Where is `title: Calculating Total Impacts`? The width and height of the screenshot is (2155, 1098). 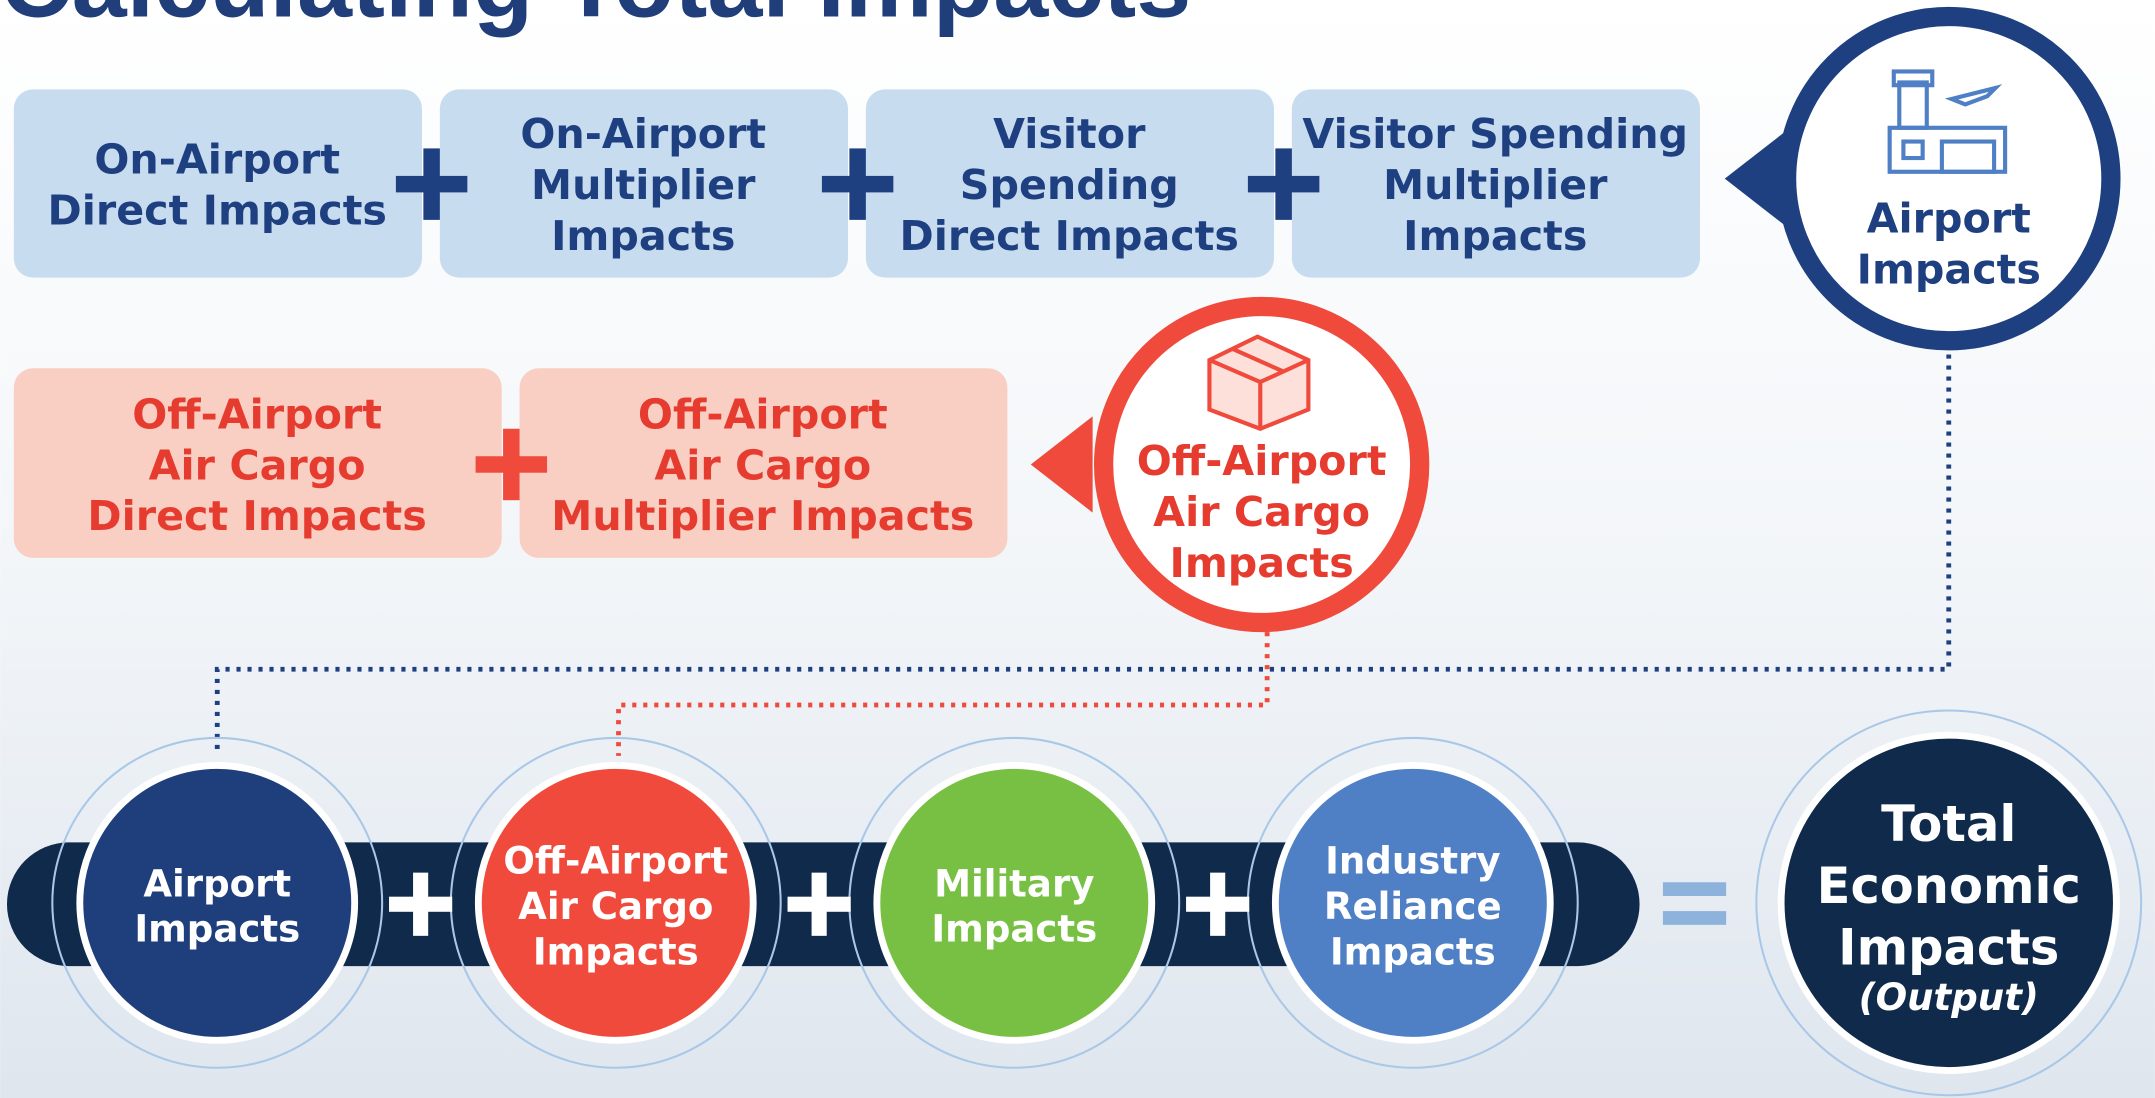 title: Calculating Total Impacts is located at coordinates (595, 18).